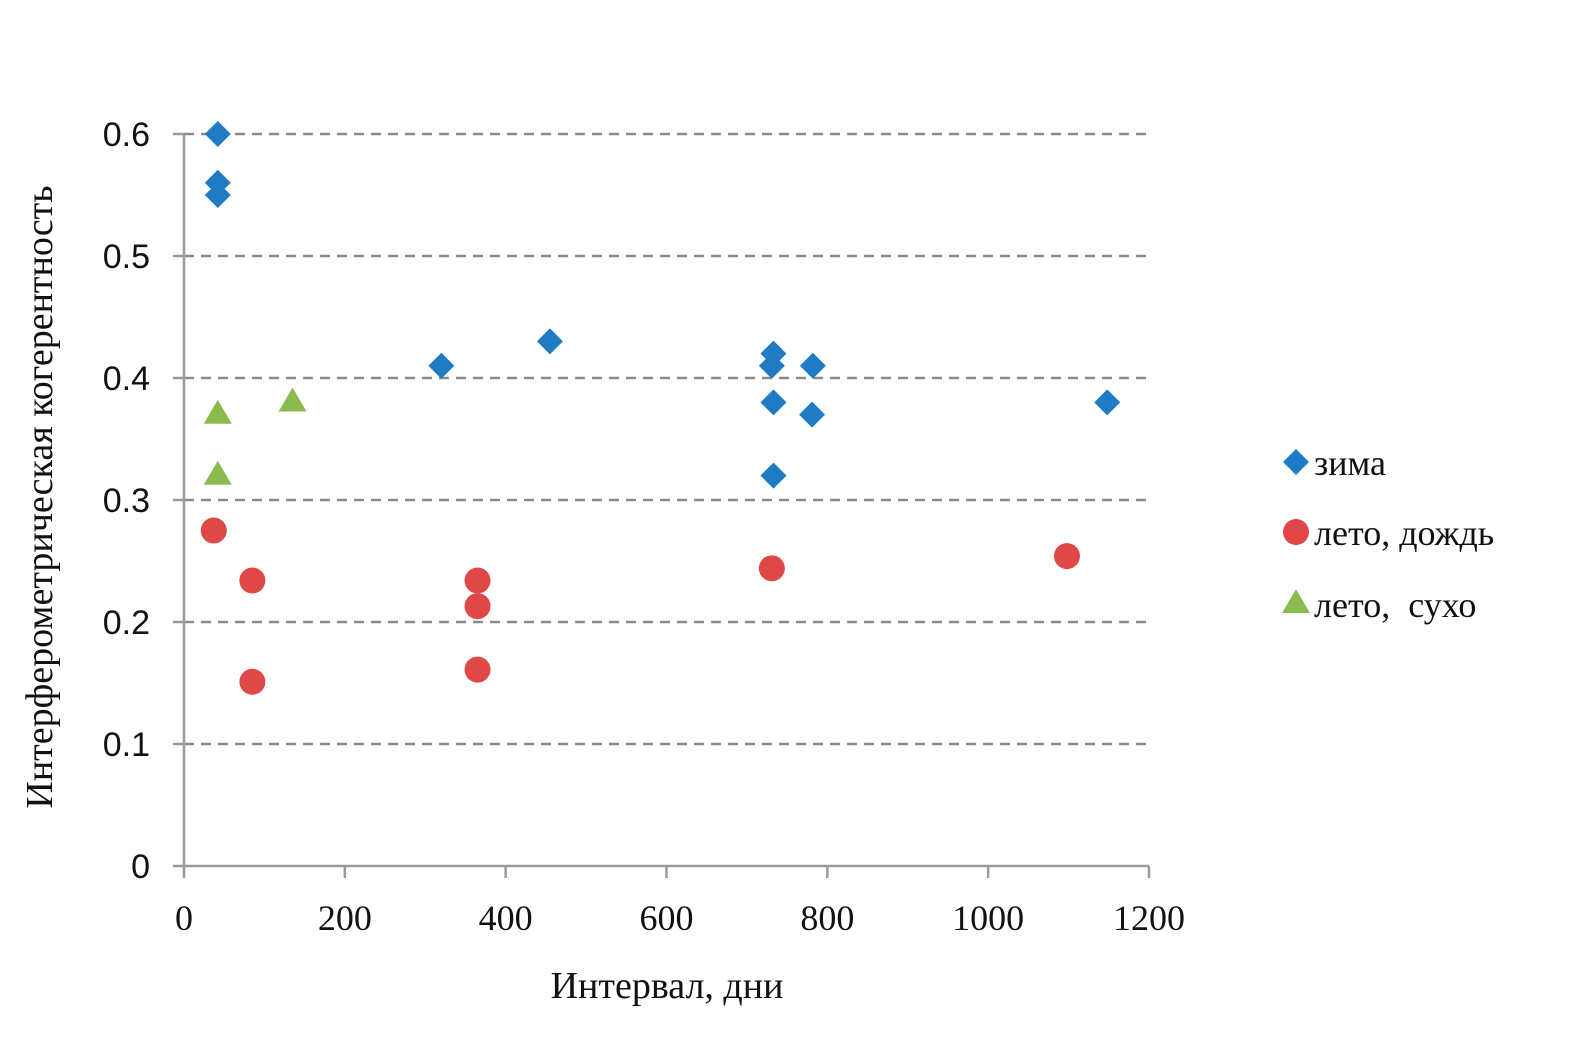 The height and width of the screenshot is (1063, 1576). What do you see at coordinates (184, 918) in the screenshot?
I see `x-tick-label: 0` at bounding box center [184, 918].